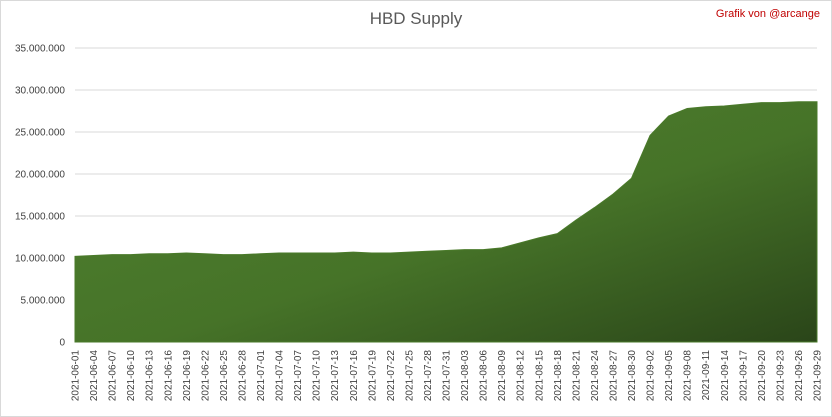 Image resolution: width=832 pixels, height=417 pixels. What do you see at coordinates (187, 376) in the screenshot?
I see `x-tick-label: 2021-06-19` at bounding box center [187, 376].